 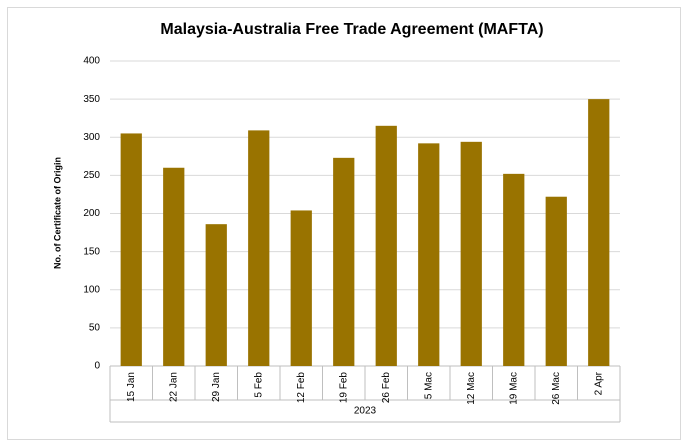 What do you see at coordinates (556, 388) in the screenshot?
I see `x-tick-label: 26 Mac` at bounding box center [556, 388].